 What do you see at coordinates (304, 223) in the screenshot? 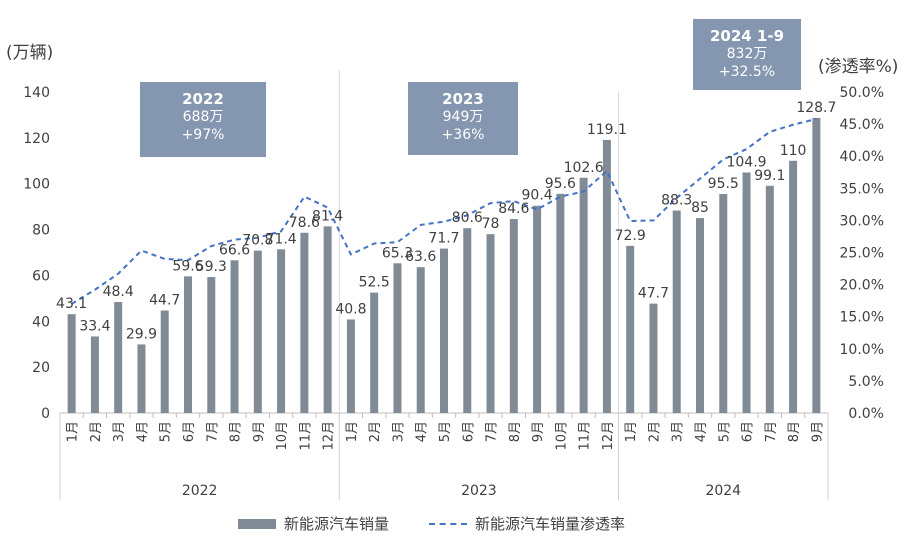
I see `bar-data-label: 78.6` at bounding box center [304, 223].